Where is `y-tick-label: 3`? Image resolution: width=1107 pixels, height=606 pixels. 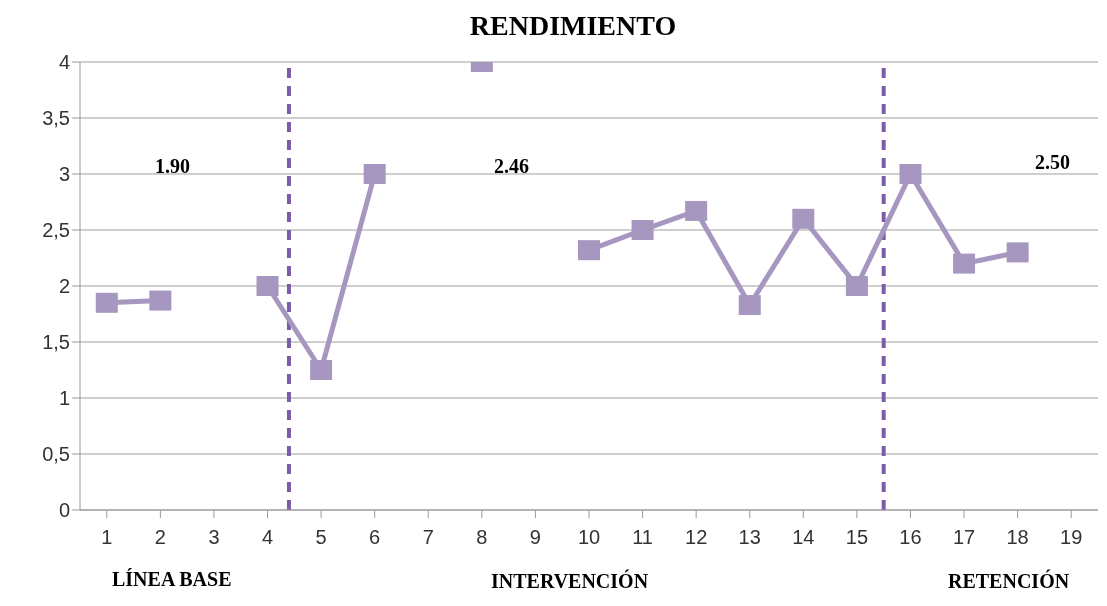
y-tick-label: 3 is located at coordinates (64, 174).